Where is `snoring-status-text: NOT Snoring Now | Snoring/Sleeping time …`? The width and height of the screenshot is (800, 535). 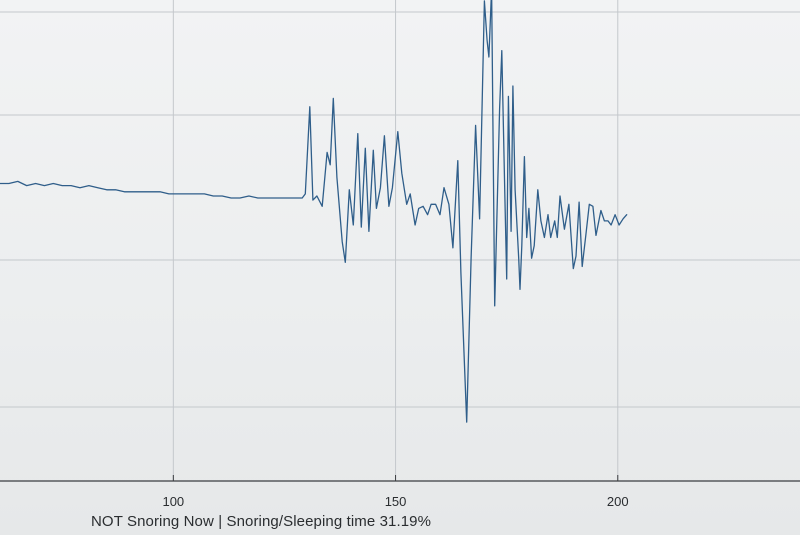 snoring-status-text: NOT Snoring Now | Snoring/Sleeping time … is located at coordinates (261, 521).